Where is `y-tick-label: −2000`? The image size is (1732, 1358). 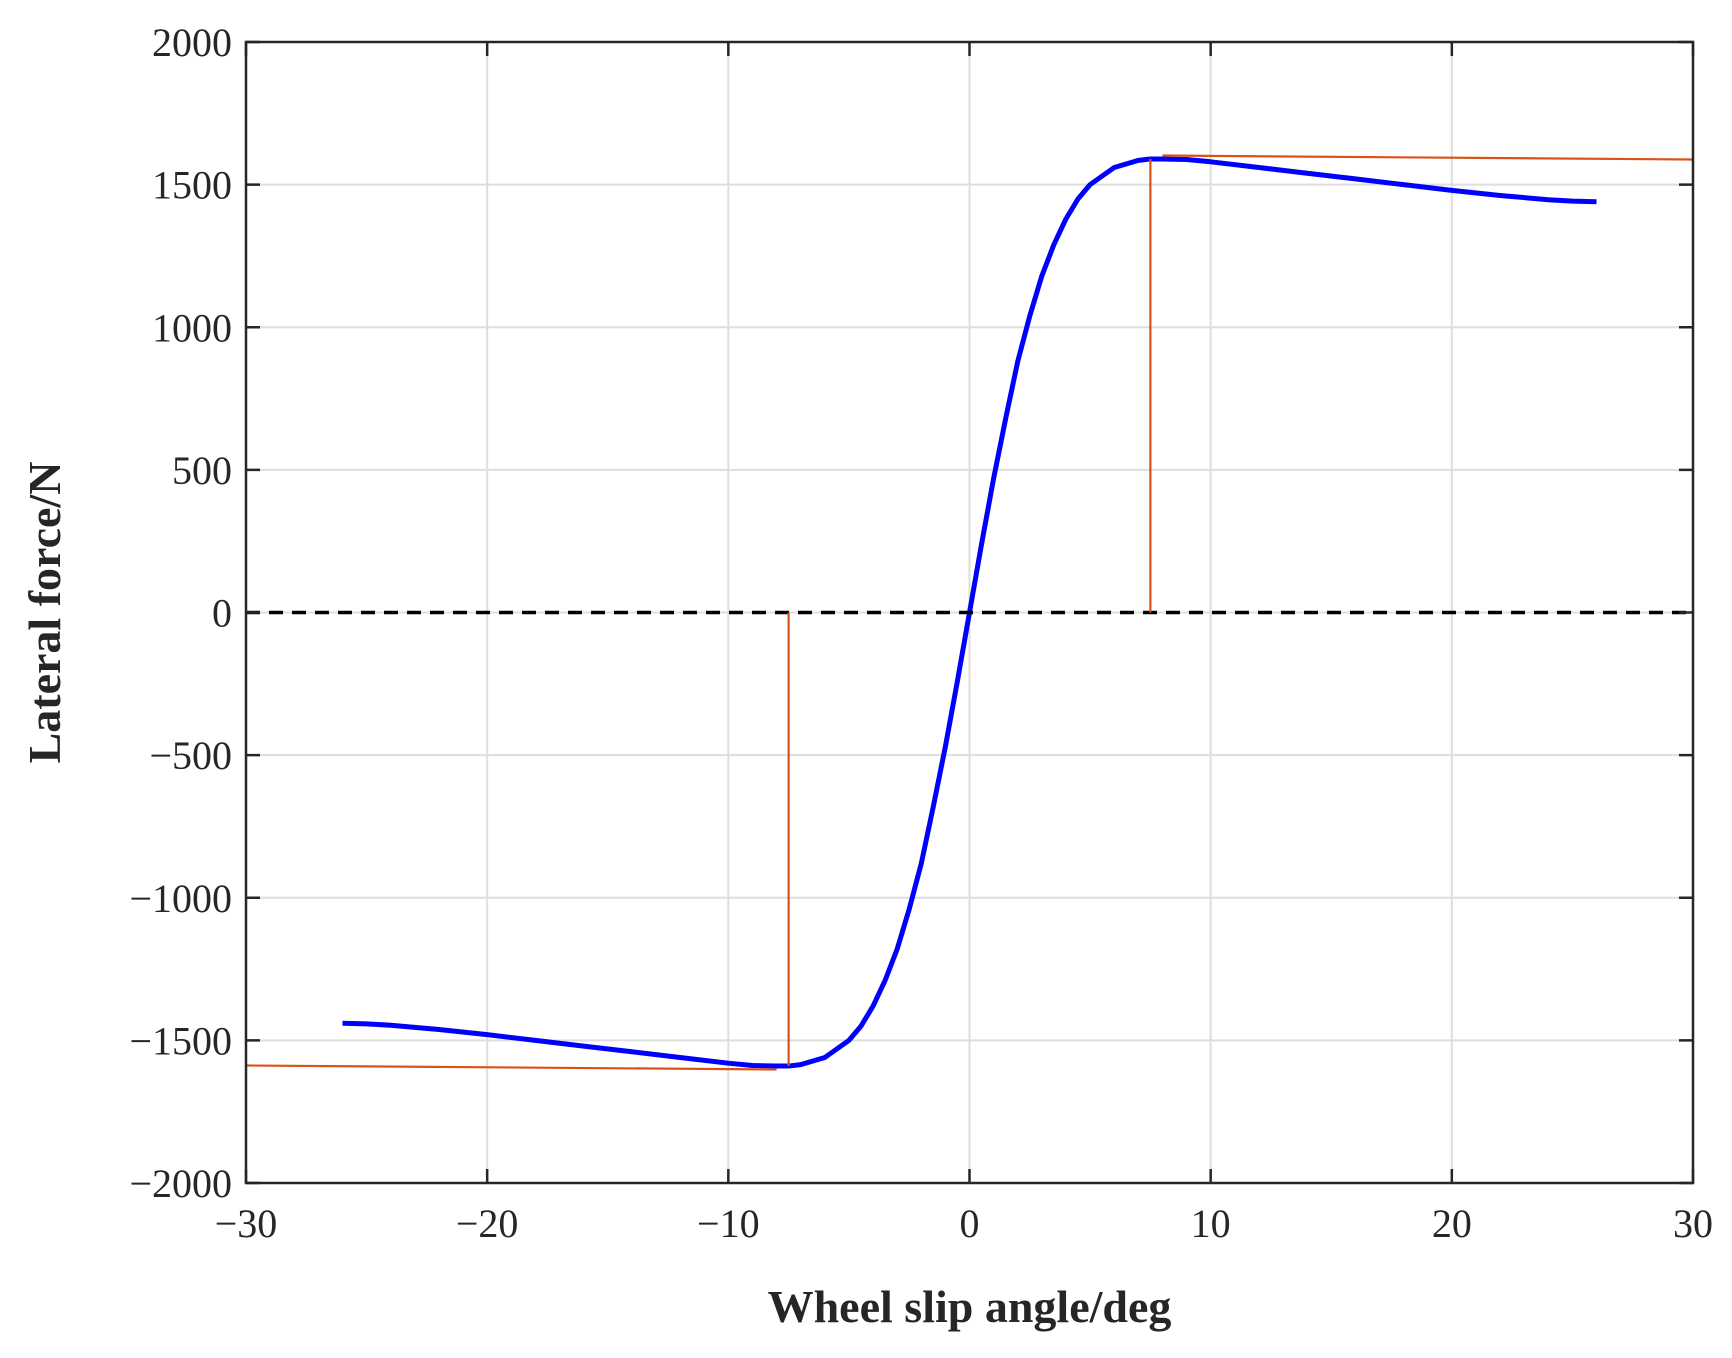 y-tick-label: −2000 is located at coordinates (180, 1183).